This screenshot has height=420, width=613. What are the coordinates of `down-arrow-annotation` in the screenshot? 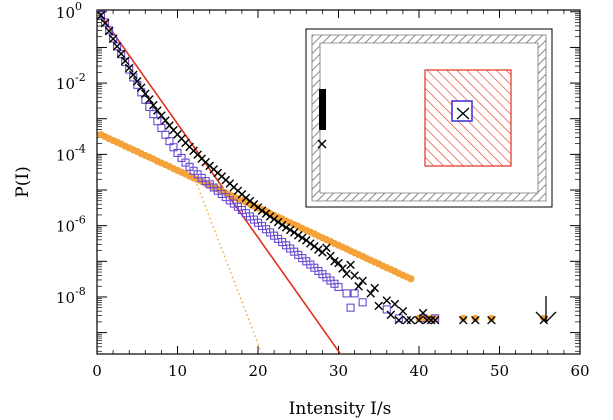 It's located at (546, 309).